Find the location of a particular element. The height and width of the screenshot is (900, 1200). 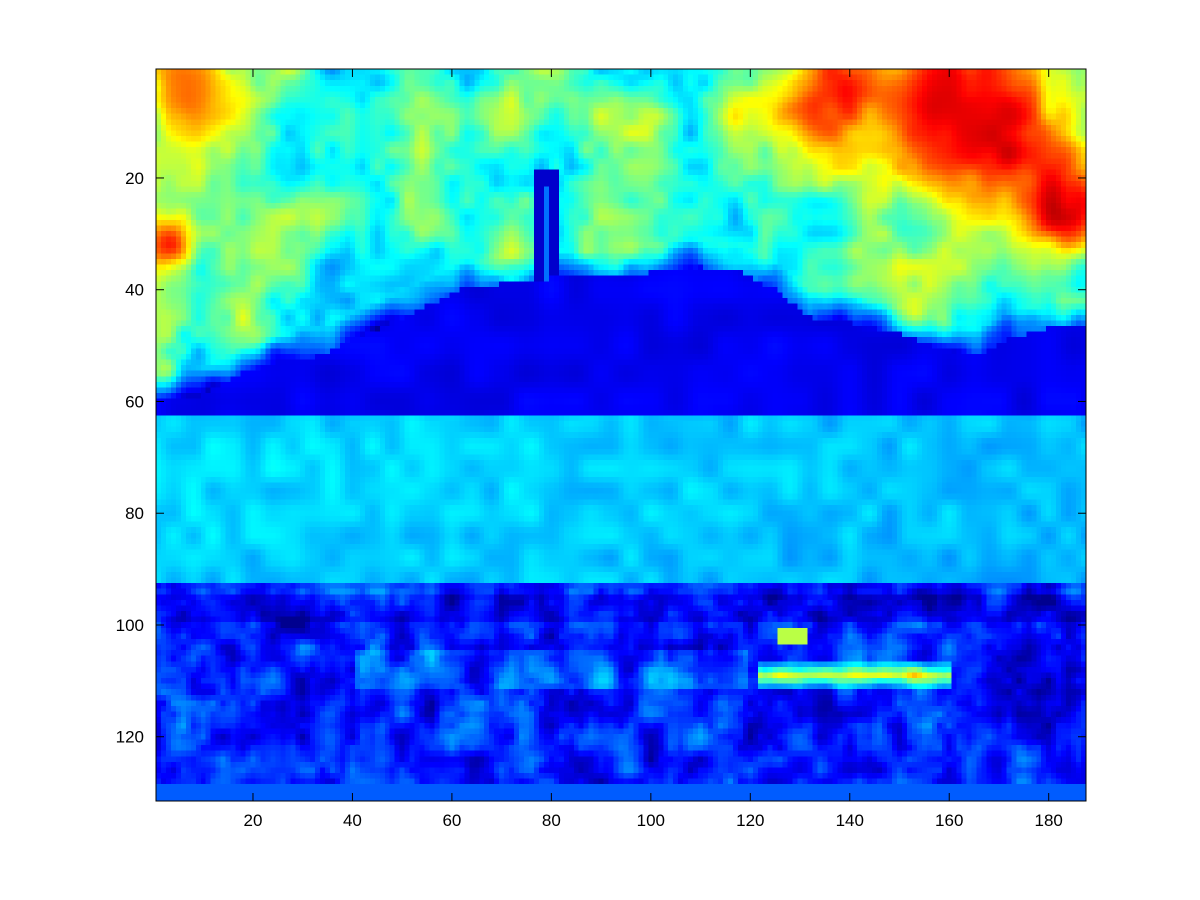

y-tick-label: 40 is located at coordinates (134, 290).